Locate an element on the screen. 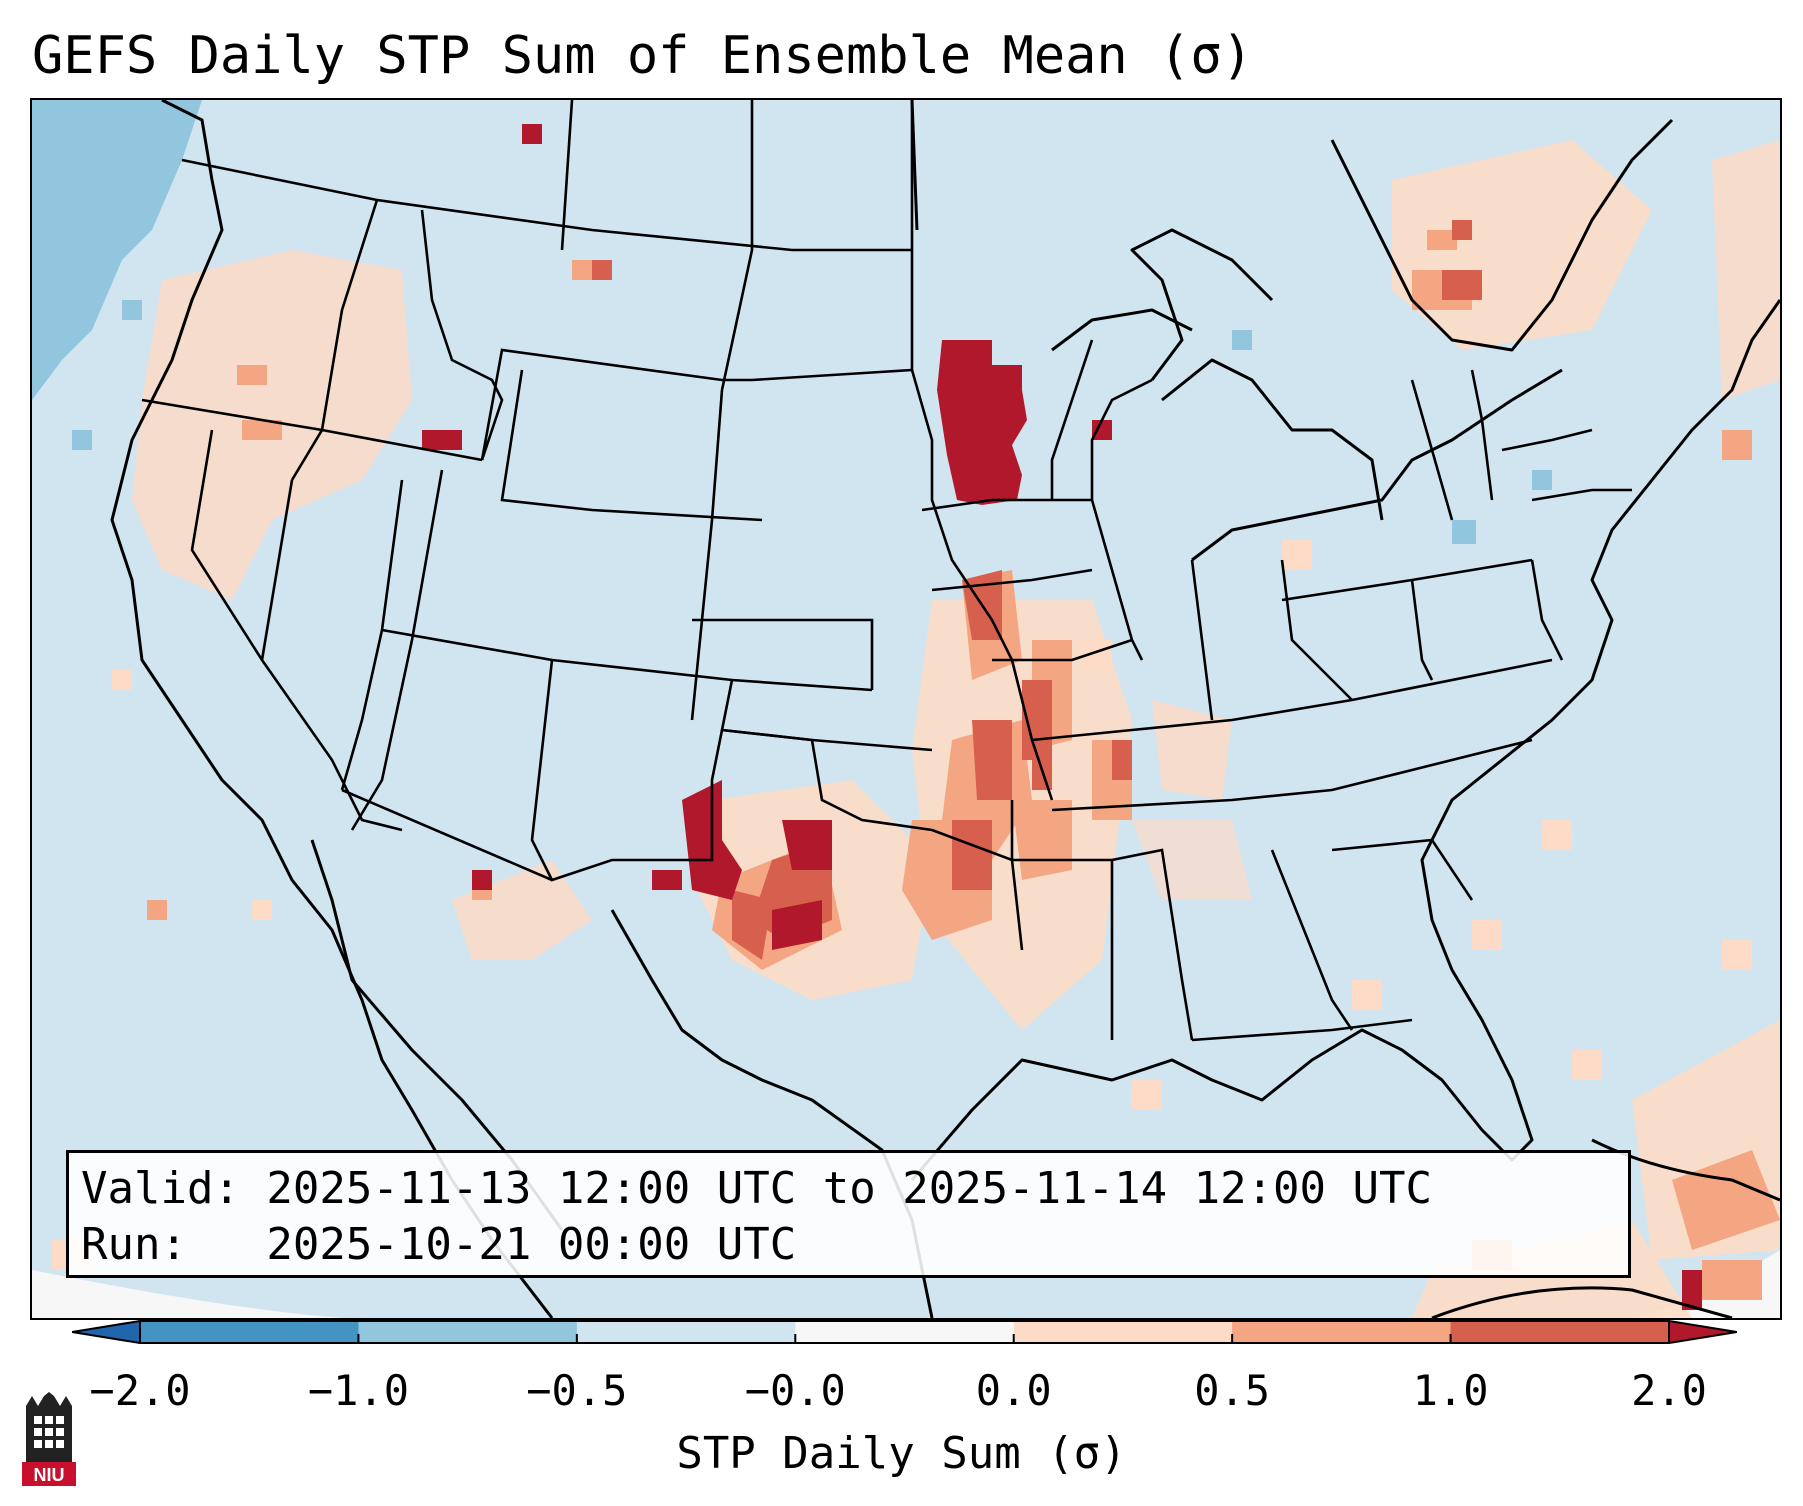  colorbar-extend-high is located at coordinates (1703, 1332).